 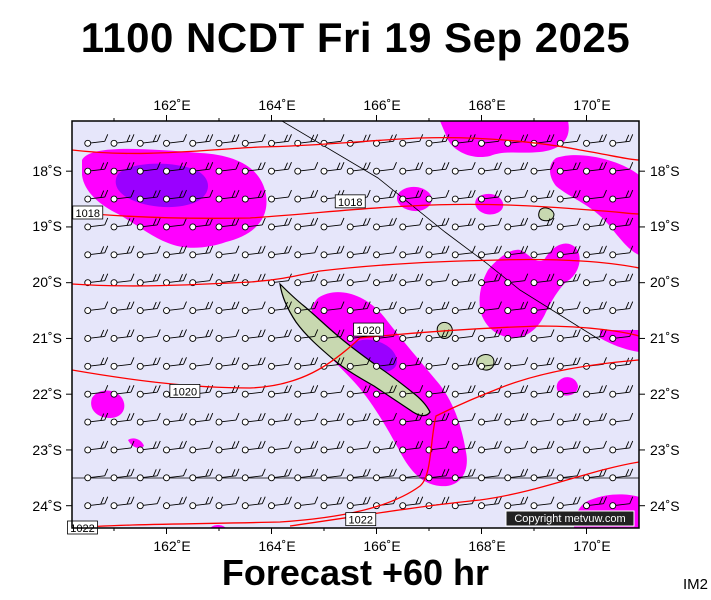 I want to click on lat-label-right-18: 18˚S, so click(x=665, y=171).